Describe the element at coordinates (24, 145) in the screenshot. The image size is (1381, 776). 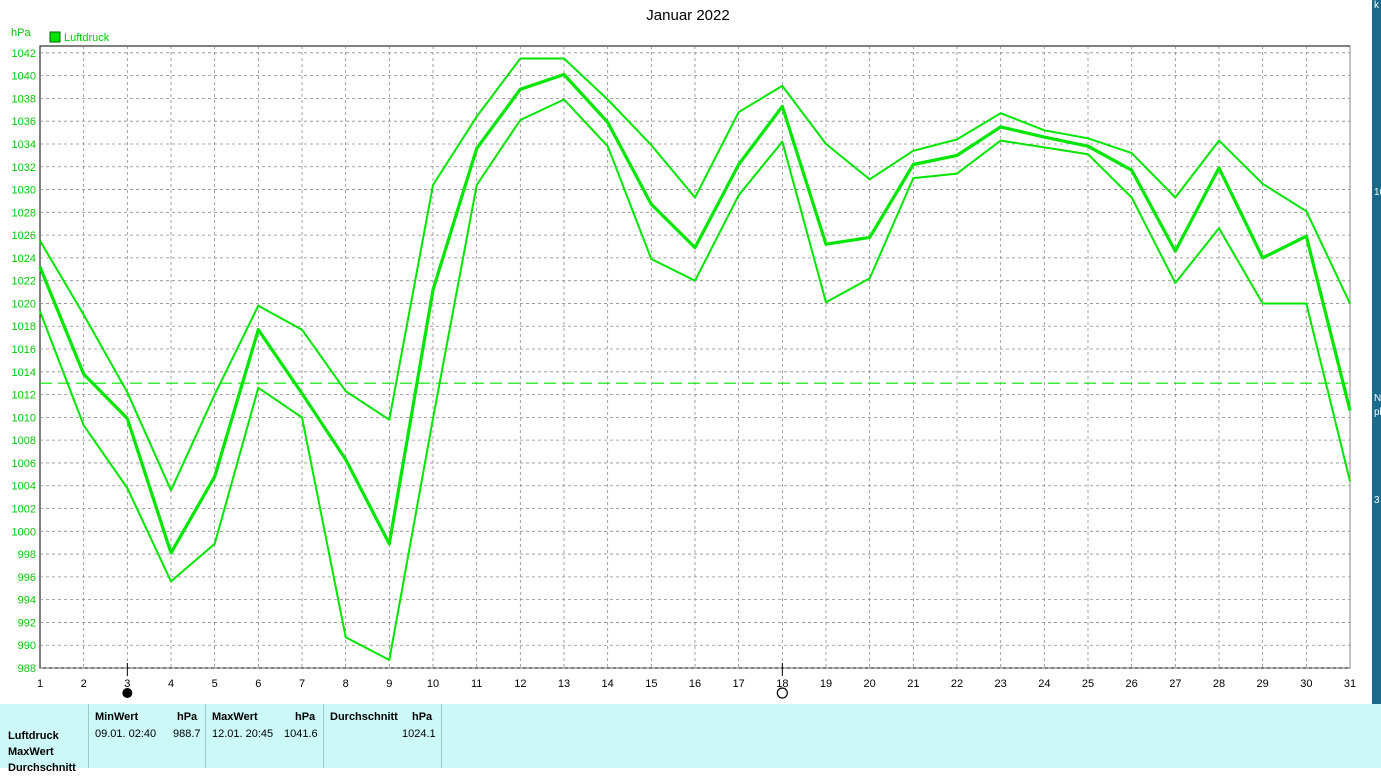
I see `y-tick-label: 1034` at that location.